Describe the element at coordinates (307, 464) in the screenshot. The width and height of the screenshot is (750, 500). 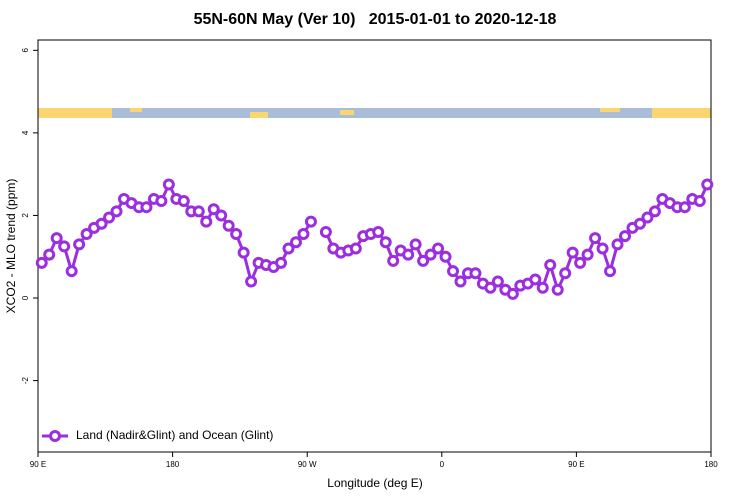
I see `x-tick-label: 90 W` at that location.